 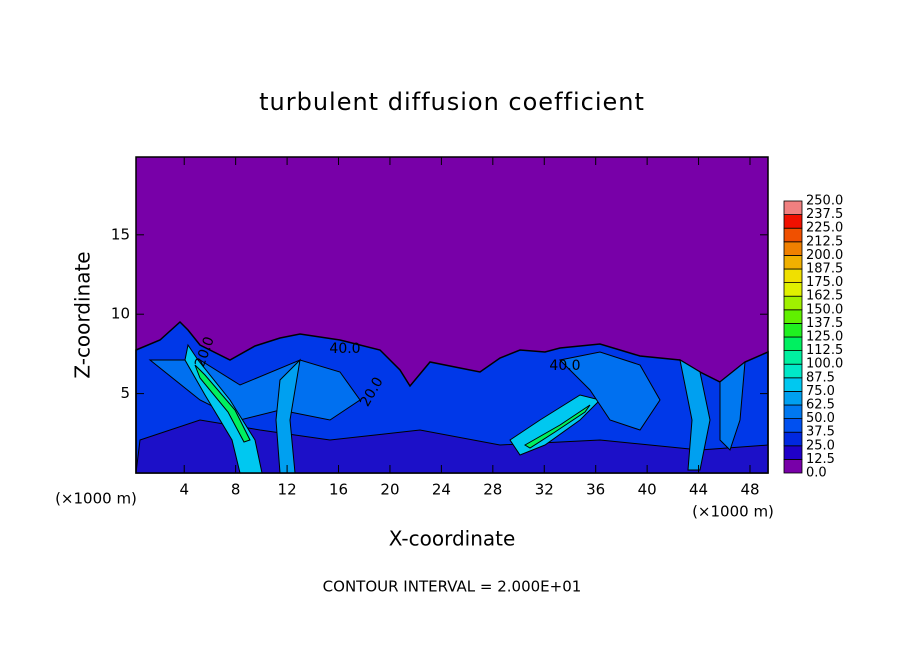 What do you see at coordinates (544, 490) in the screenshot?
I see `x-tick-label: 32` at bounding box center [544, 490].